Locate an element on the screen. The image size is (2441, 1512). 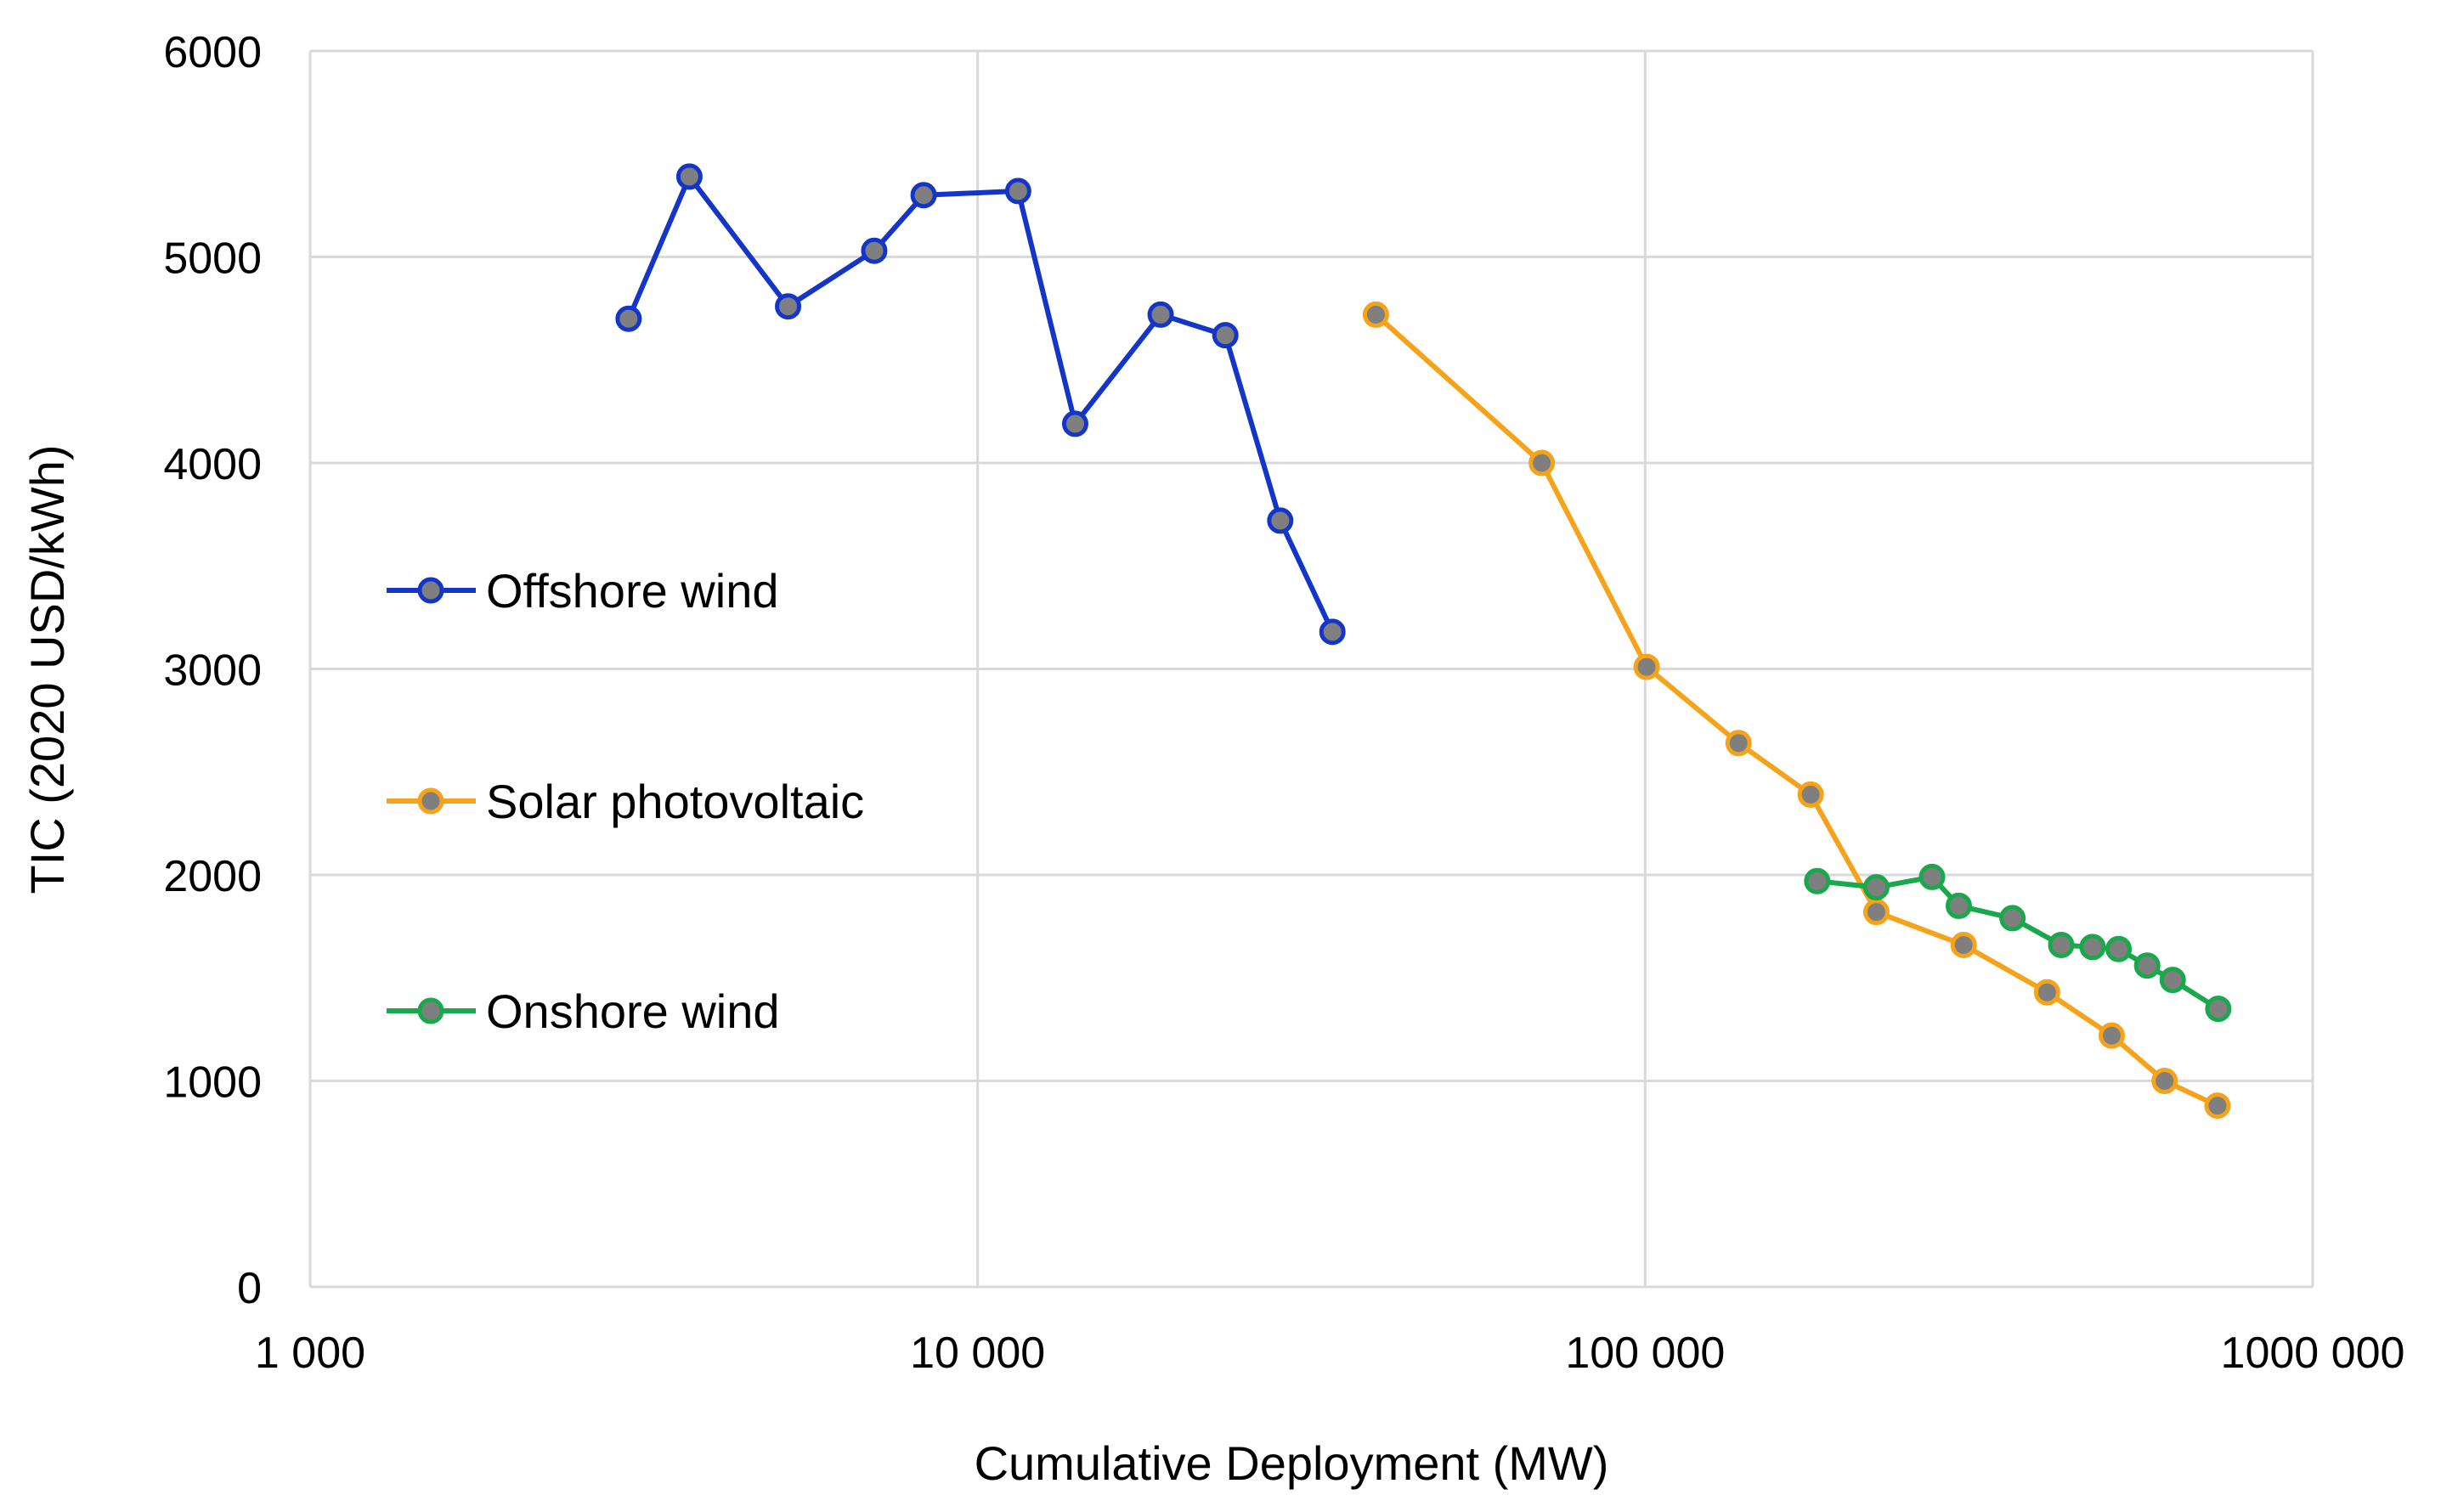
y-tick-label: 6000 is located at coordinates (212, 52).